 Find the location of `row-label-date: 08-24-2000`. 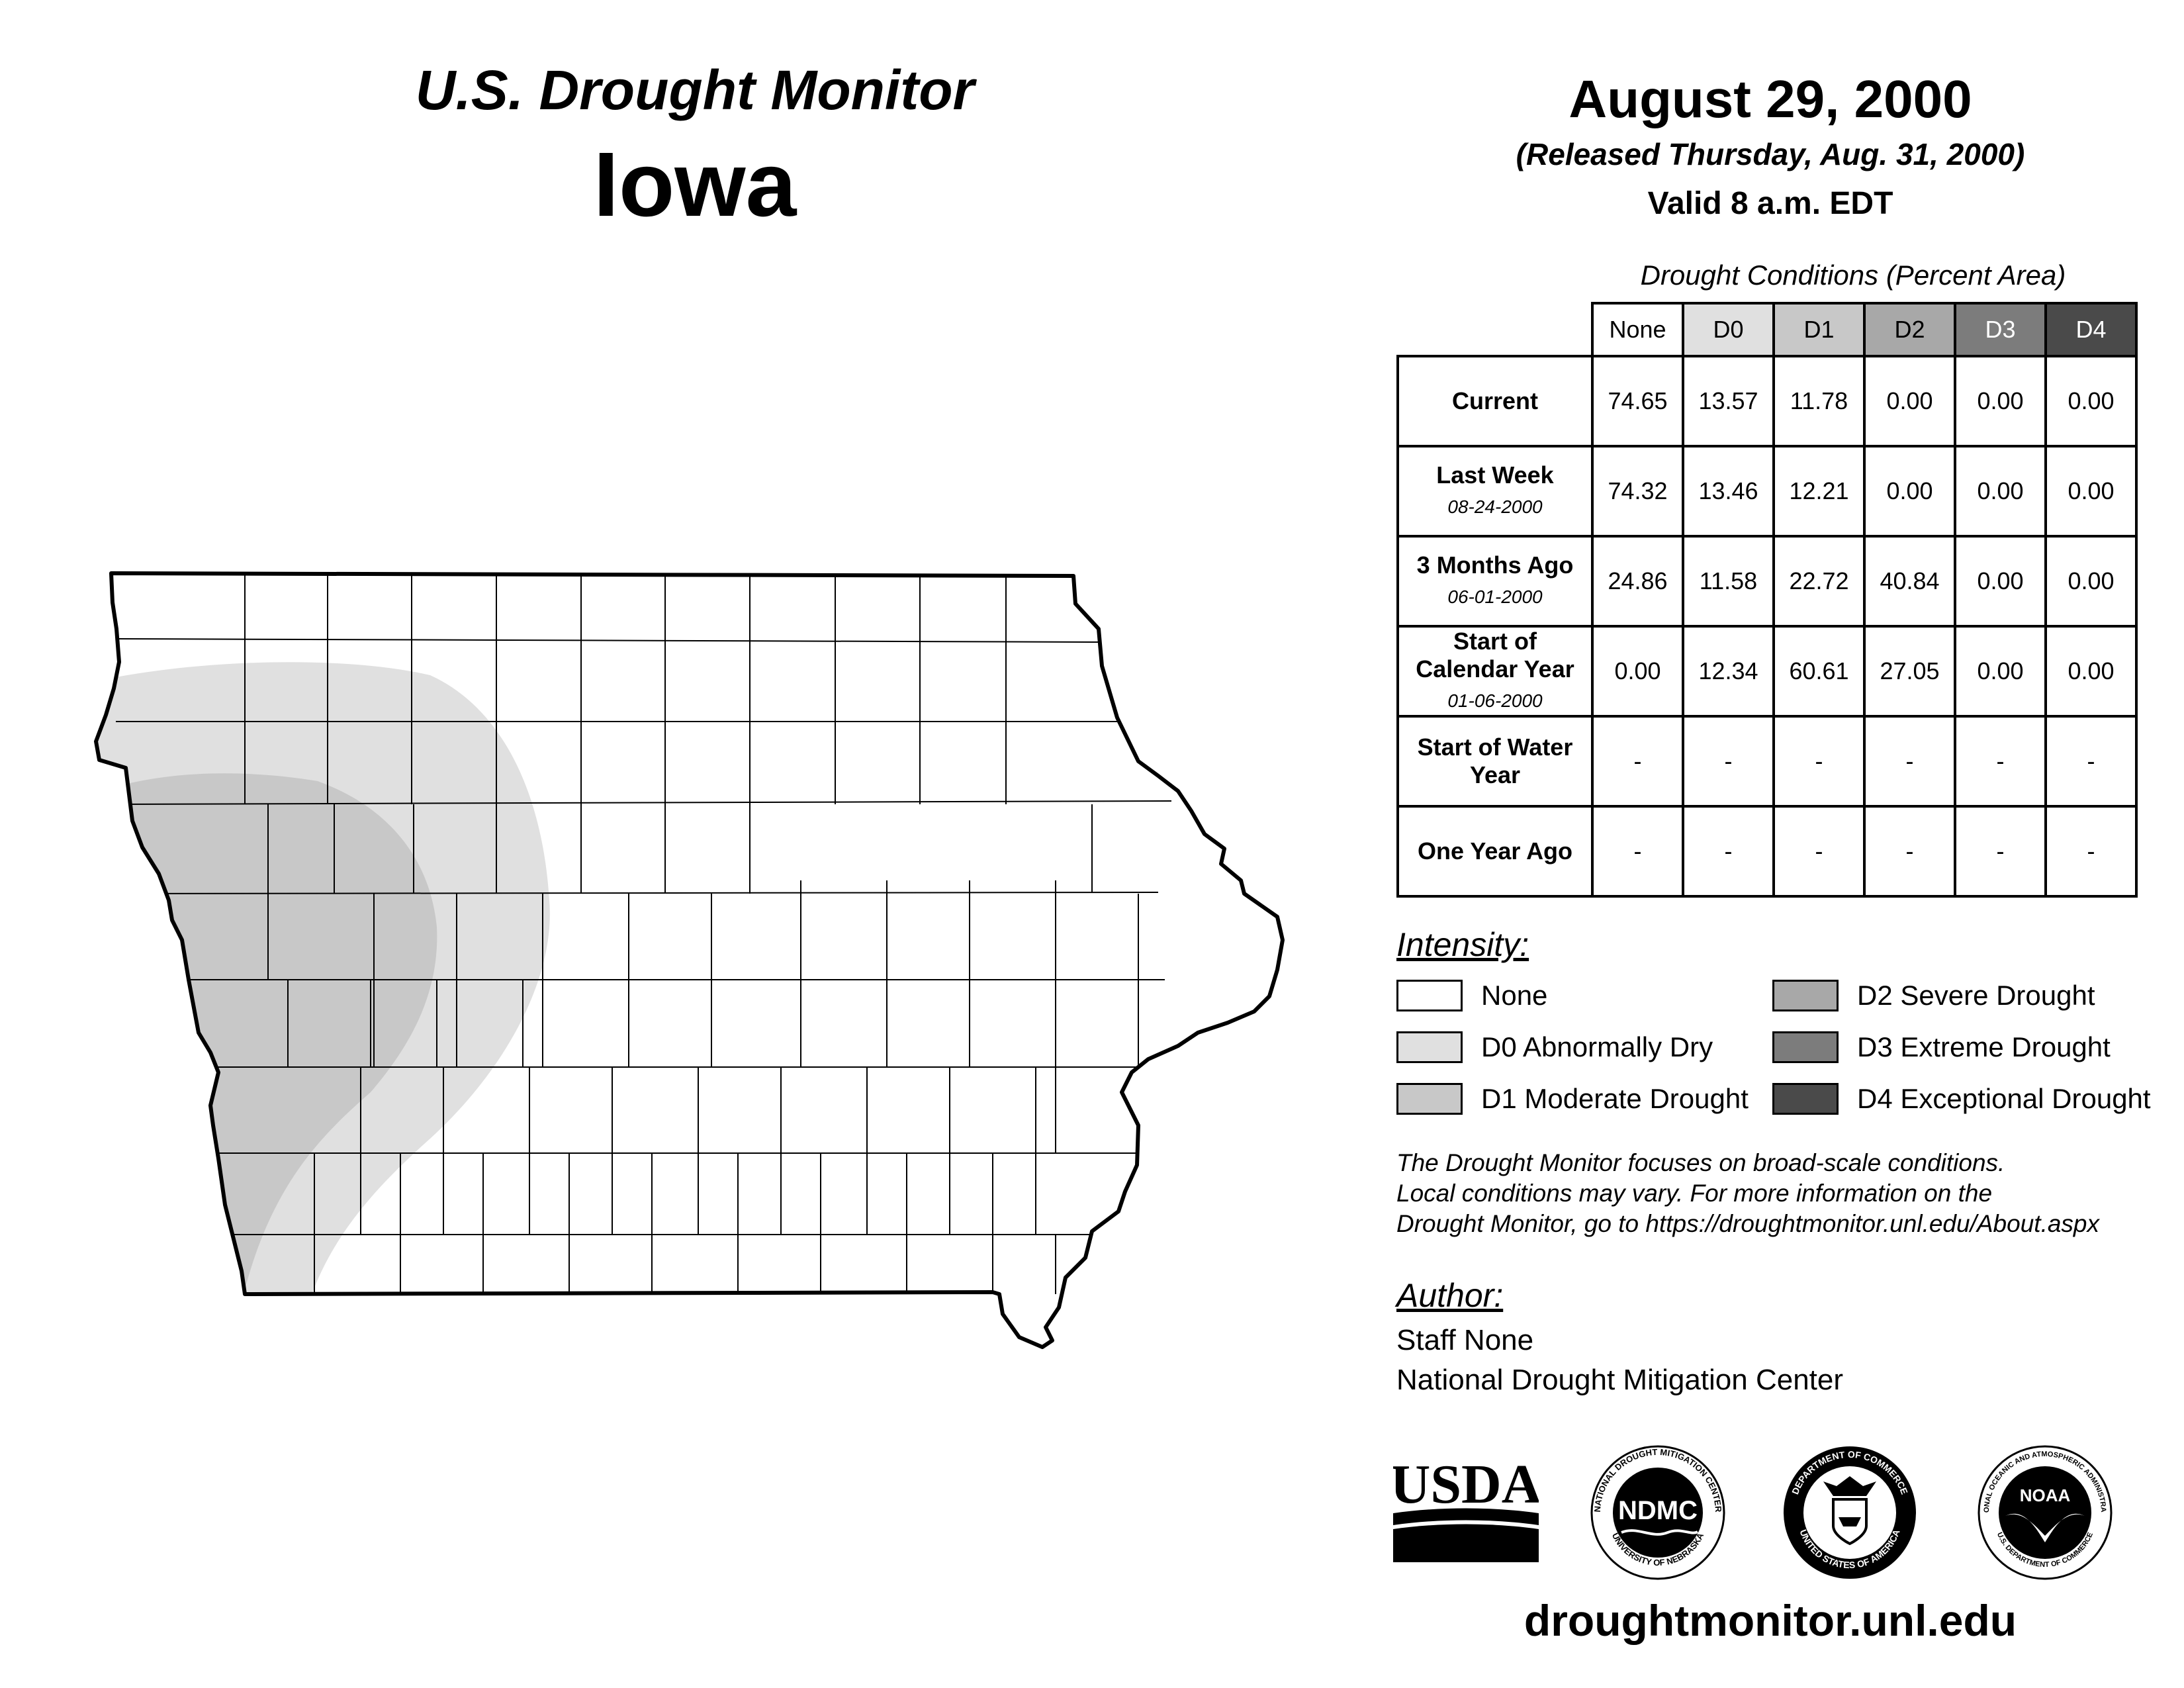

row-label-date: 08-24-2000 is located at coordinates (1495, 506).